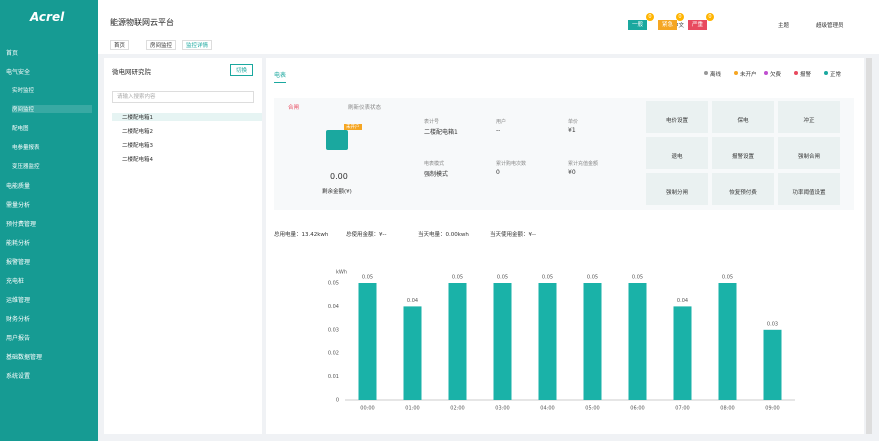 The image size is (879, 441). I want to click on meter-icon, so click(337, 140).